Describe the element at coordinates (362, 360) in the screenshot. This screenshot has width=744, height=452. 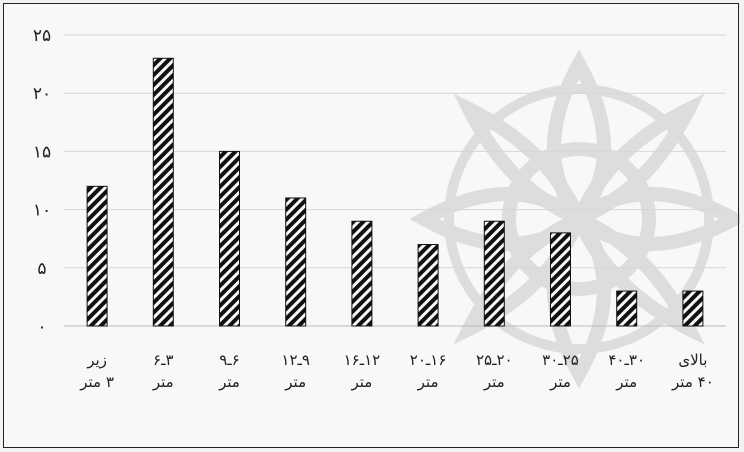
I see `x-tick-label: ۱۲ـ۱۶` at that location.